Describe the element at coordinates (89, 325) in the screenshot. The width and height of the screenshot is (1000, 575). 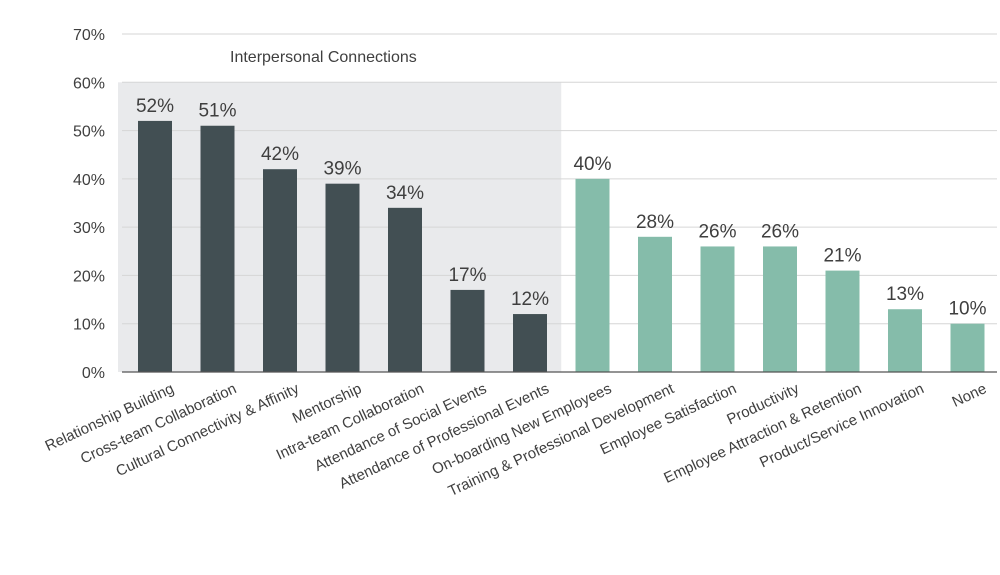
I see `y-tick-label-10: 10%` at that location.